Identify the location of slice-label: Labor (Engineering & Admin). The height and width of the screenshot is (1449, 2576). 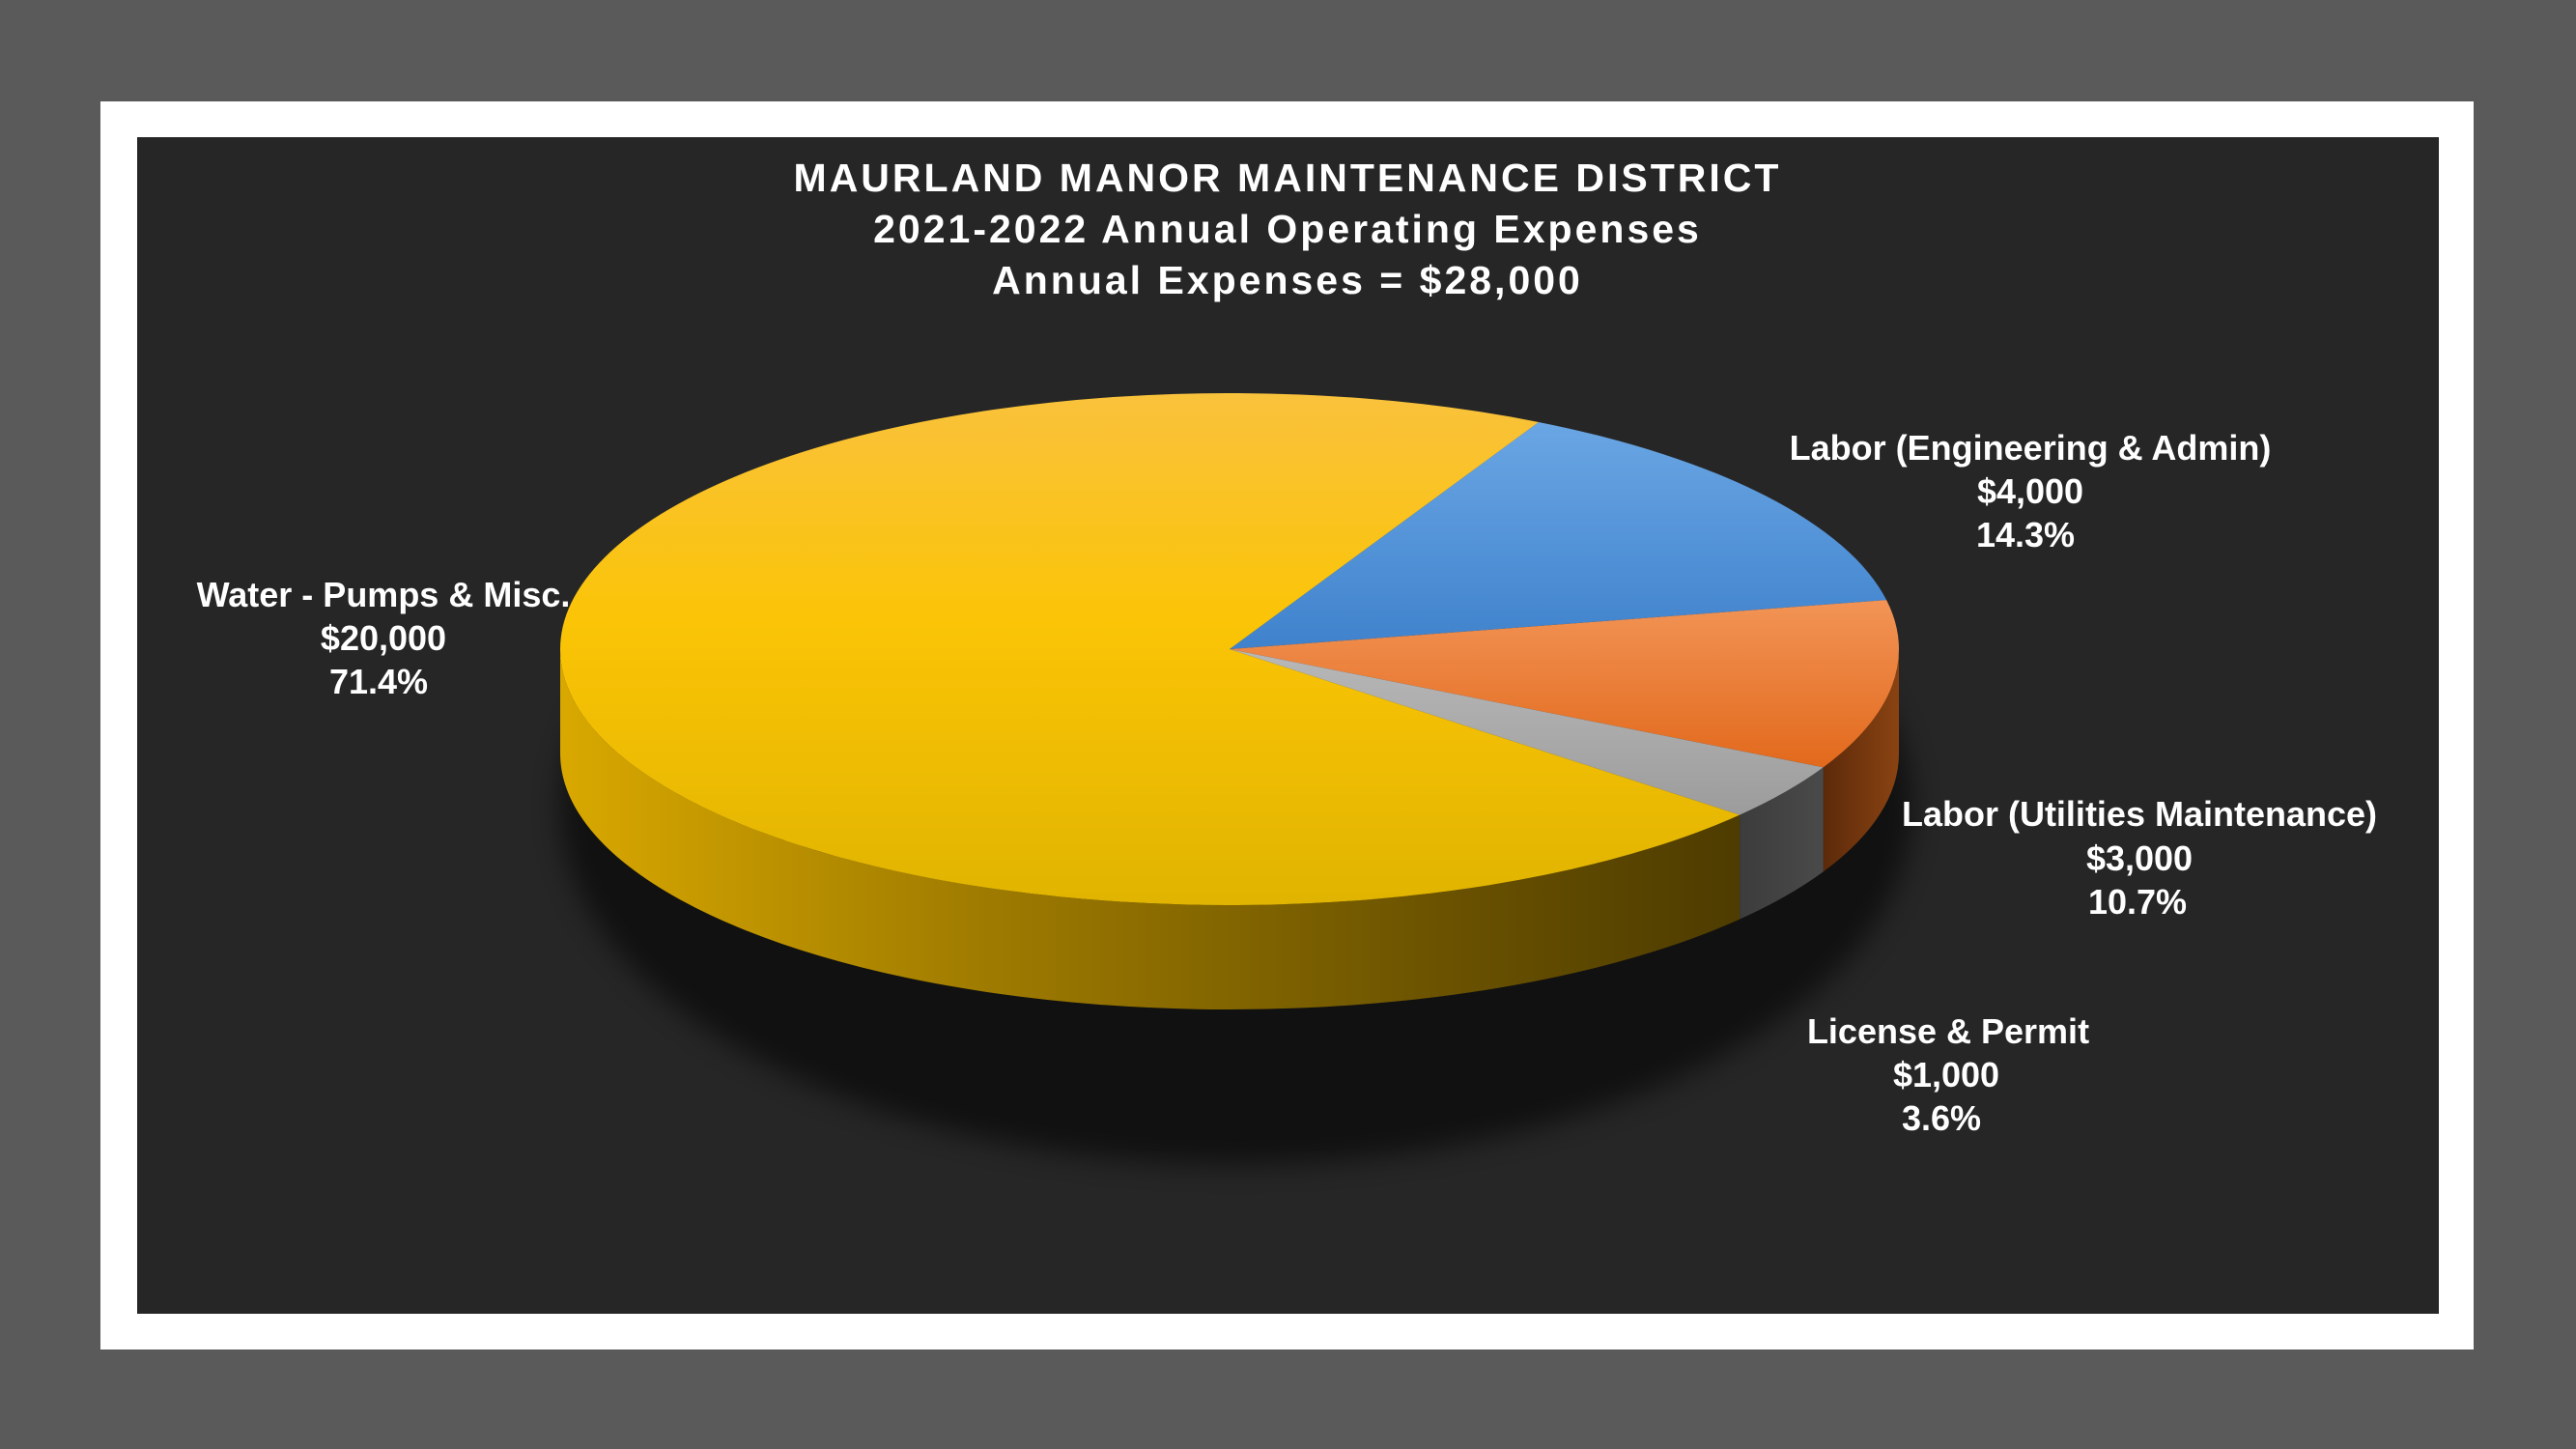
(2031, 448).